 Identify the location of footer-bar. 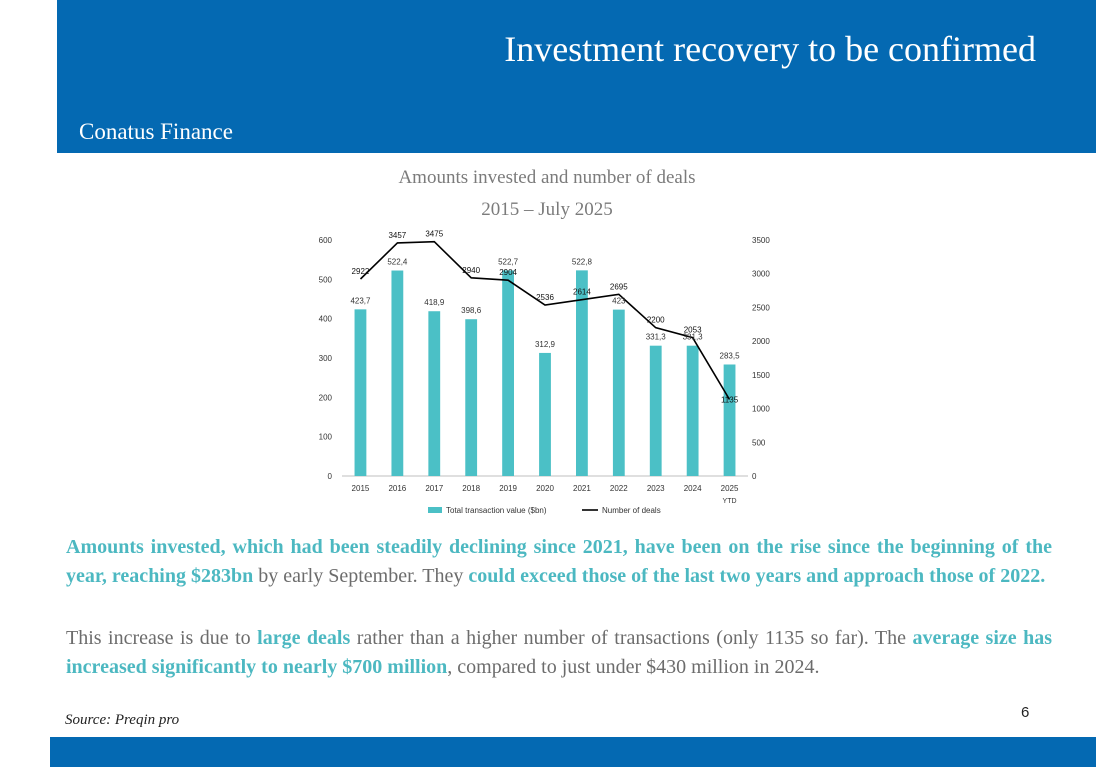
(573, 752).